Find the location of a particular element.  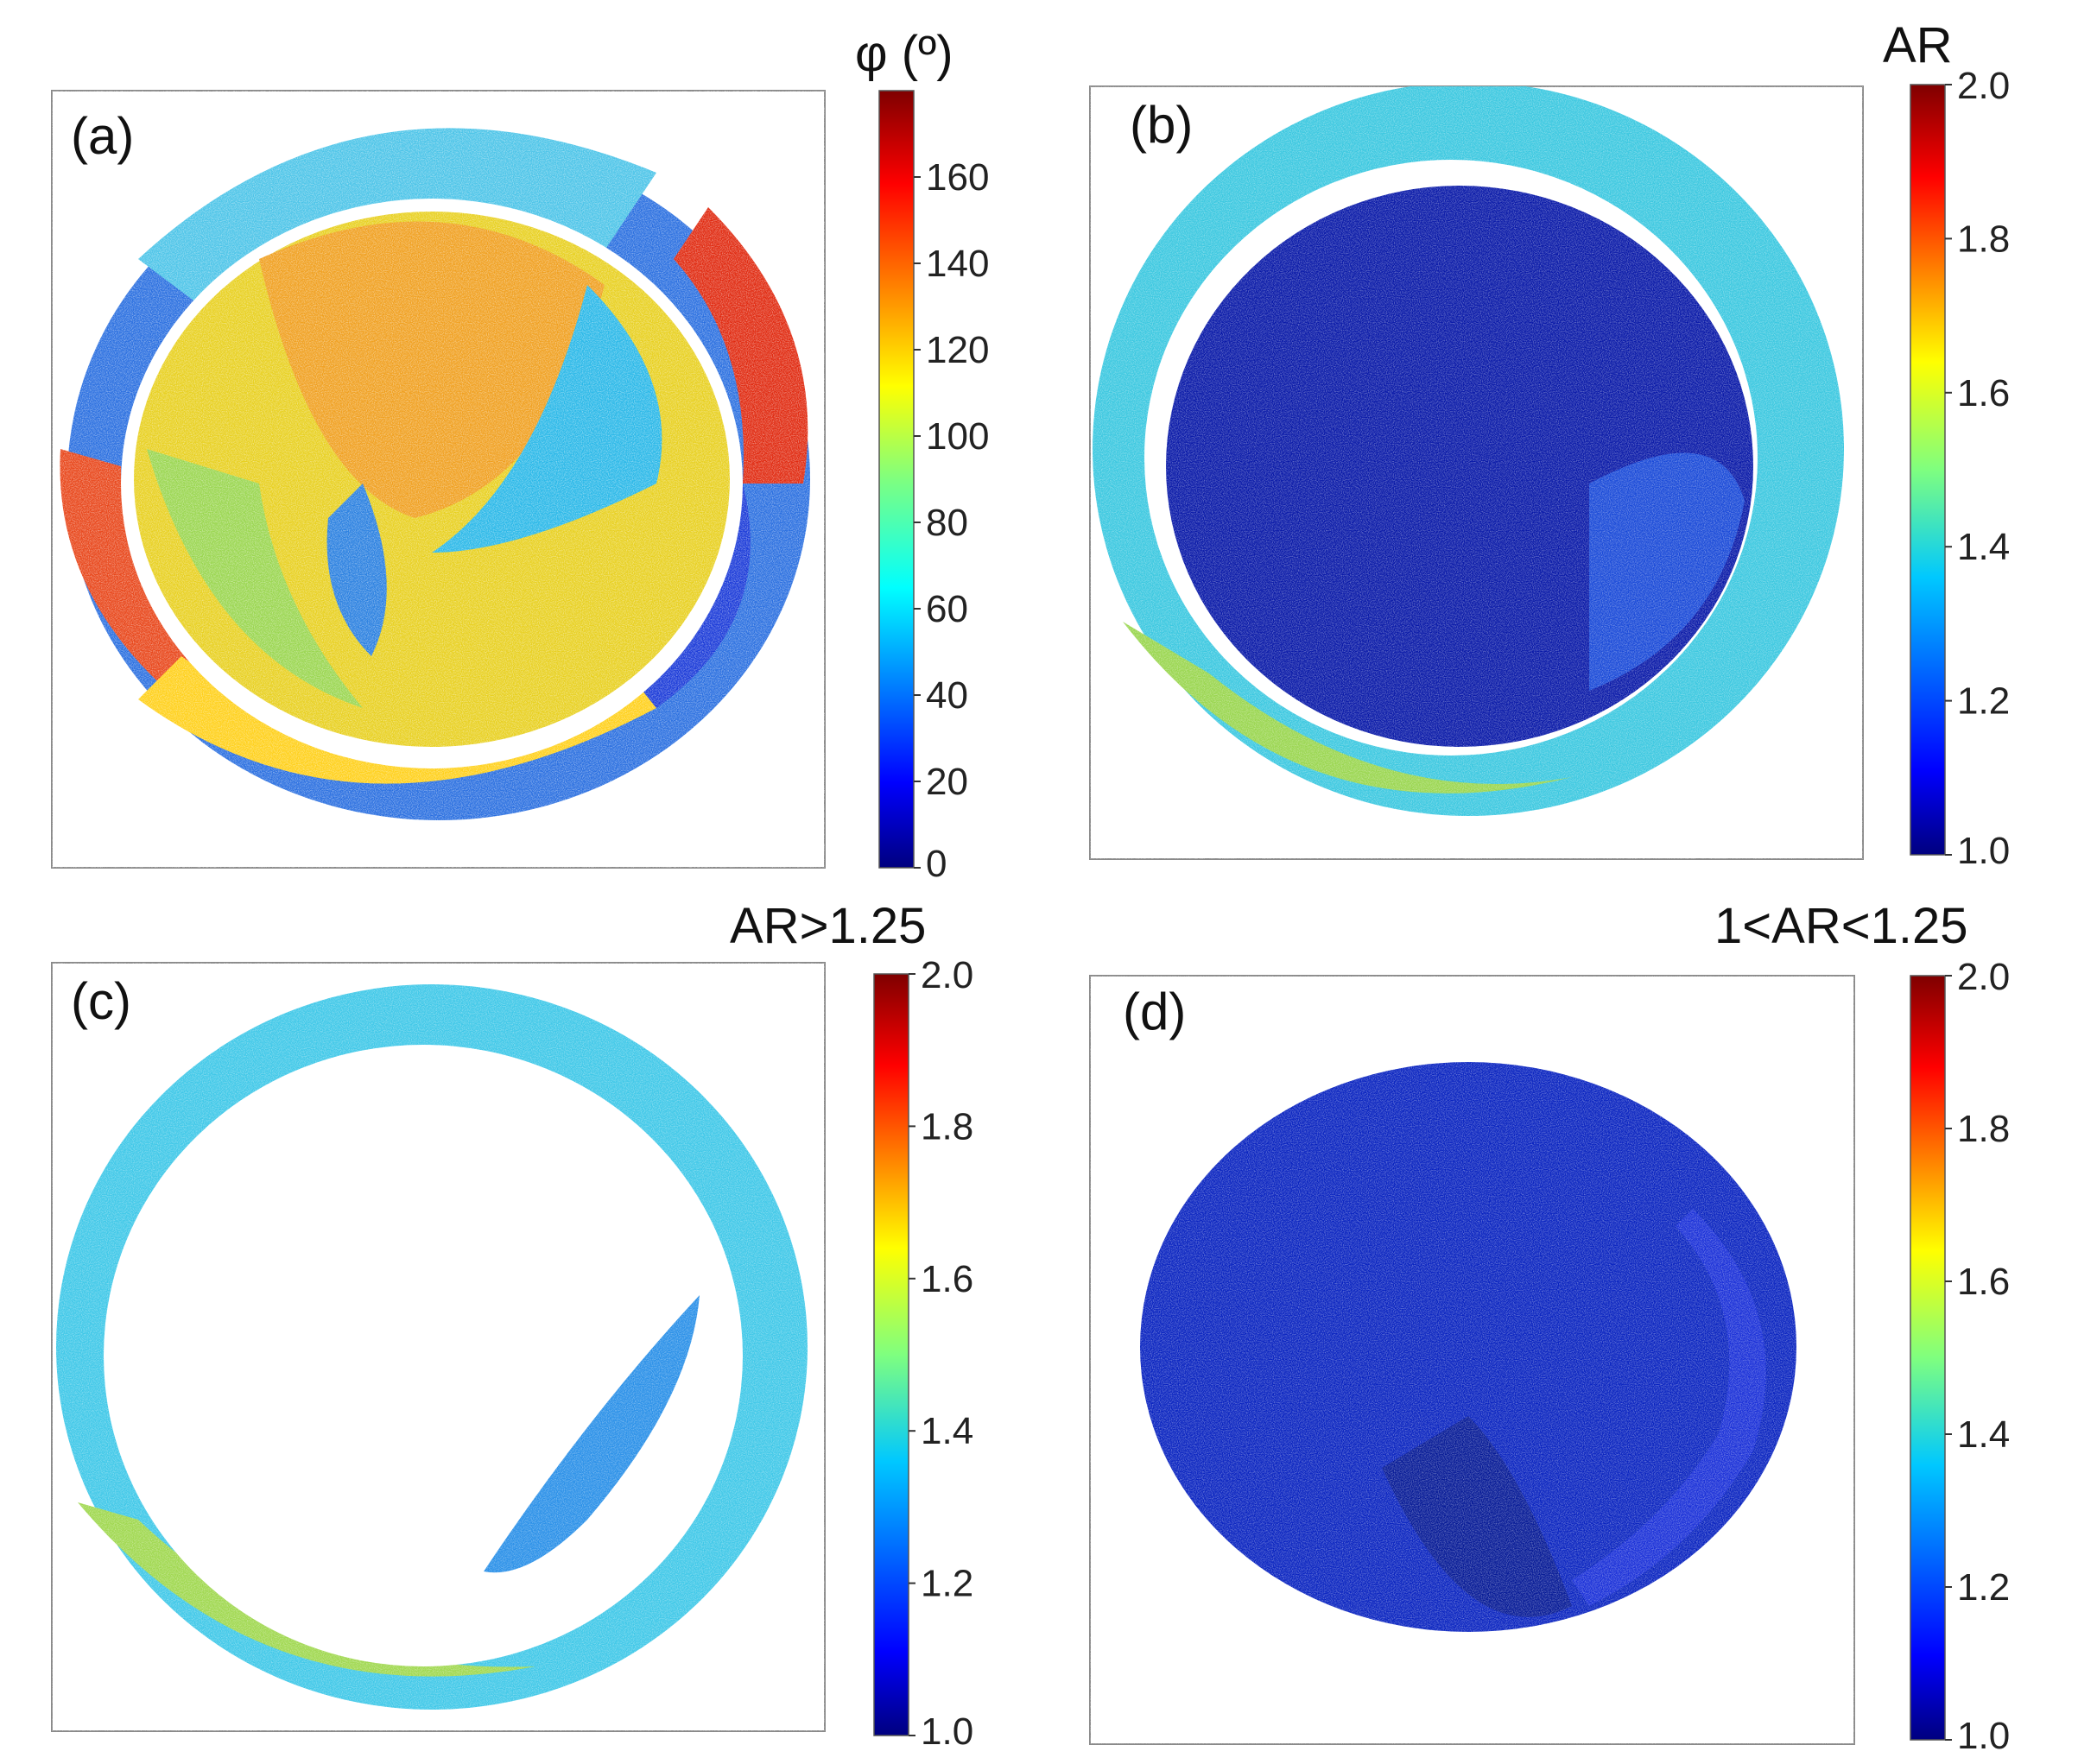

colorbar-tick-label: 20 is located at coordinates (947, 782).